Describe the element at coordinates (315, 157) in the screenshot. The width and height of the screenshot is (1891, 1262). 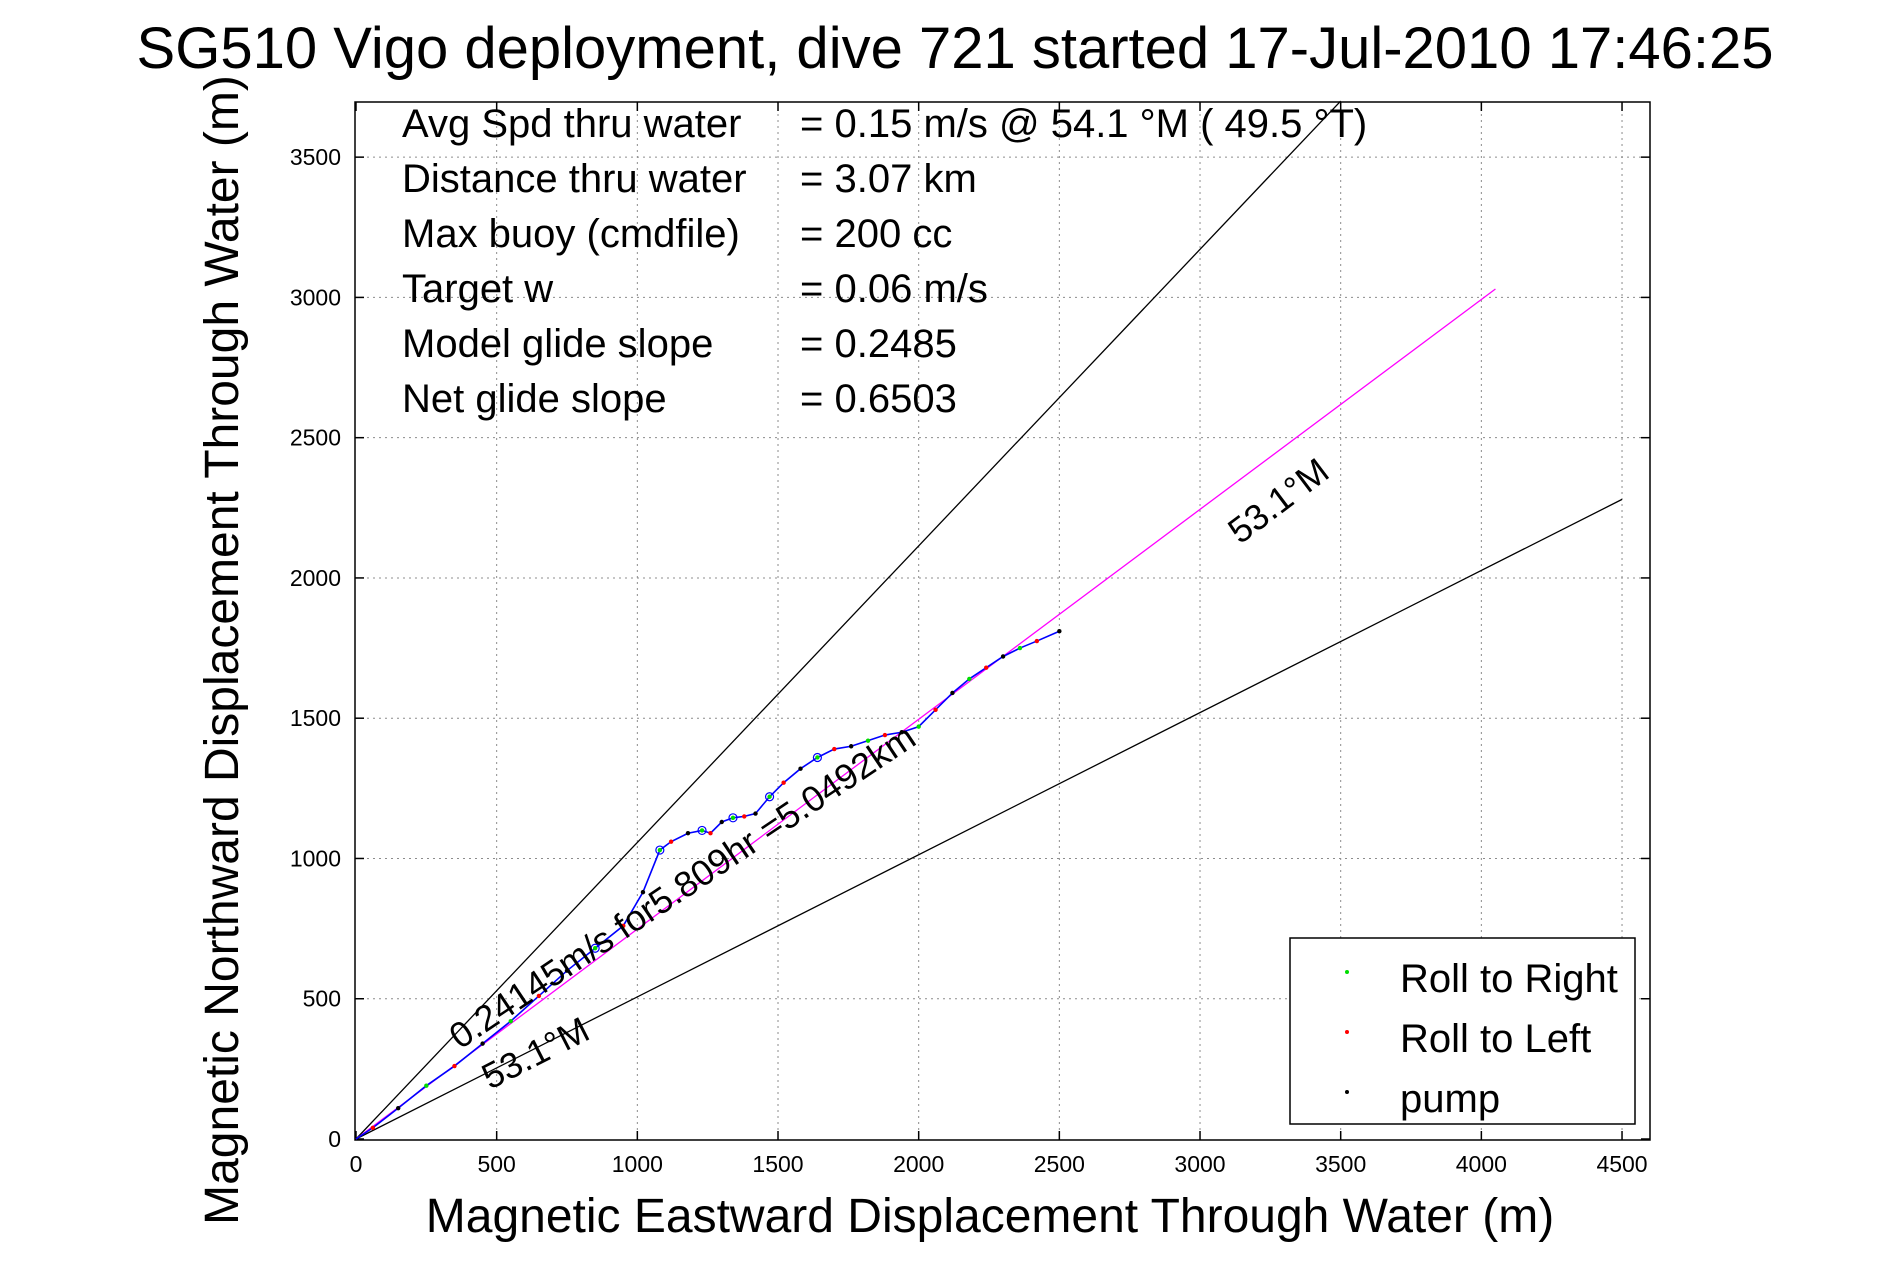
I see `y-tick-label: 3500` at that location.